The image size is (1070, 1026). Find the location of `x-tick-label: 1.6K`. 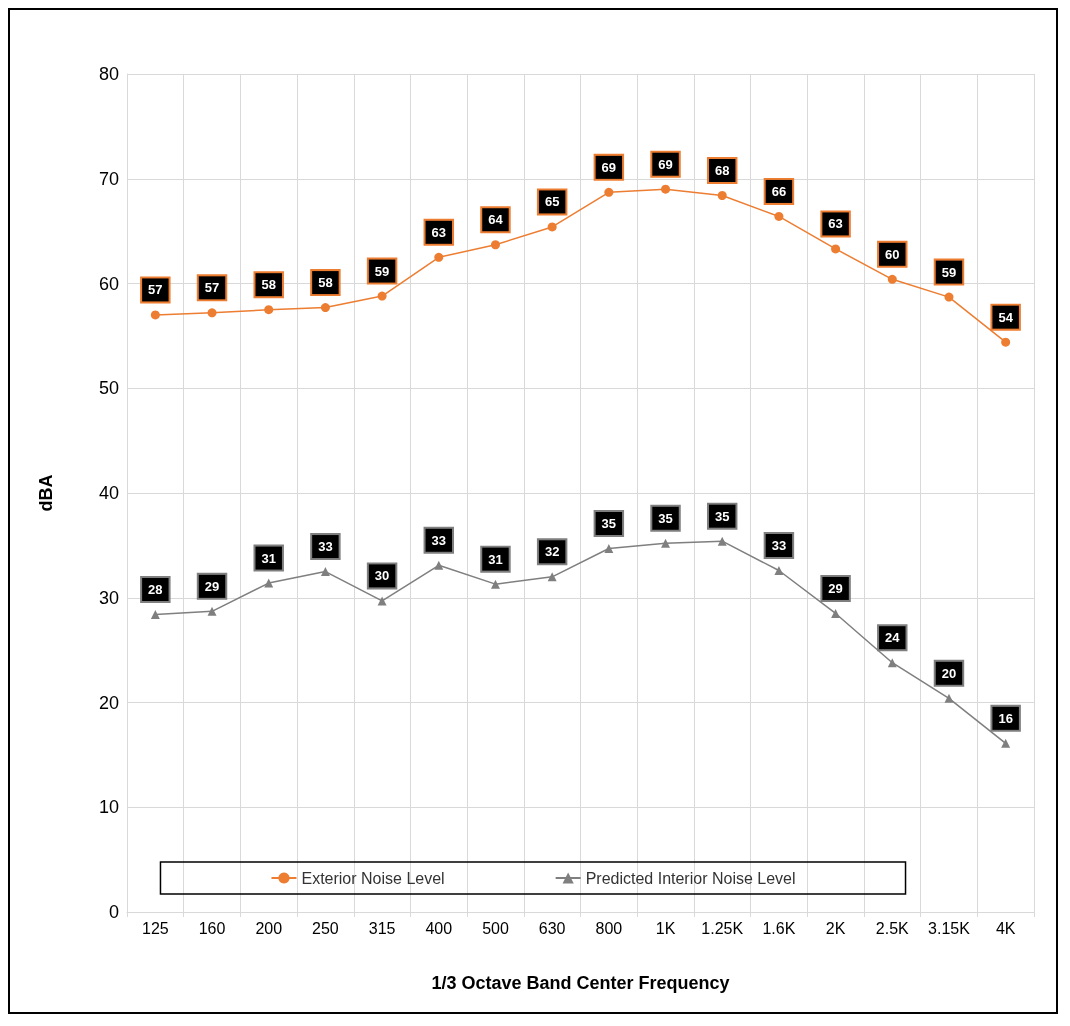

x-tick-label: 1.6K is located at coordinates (779, 928).